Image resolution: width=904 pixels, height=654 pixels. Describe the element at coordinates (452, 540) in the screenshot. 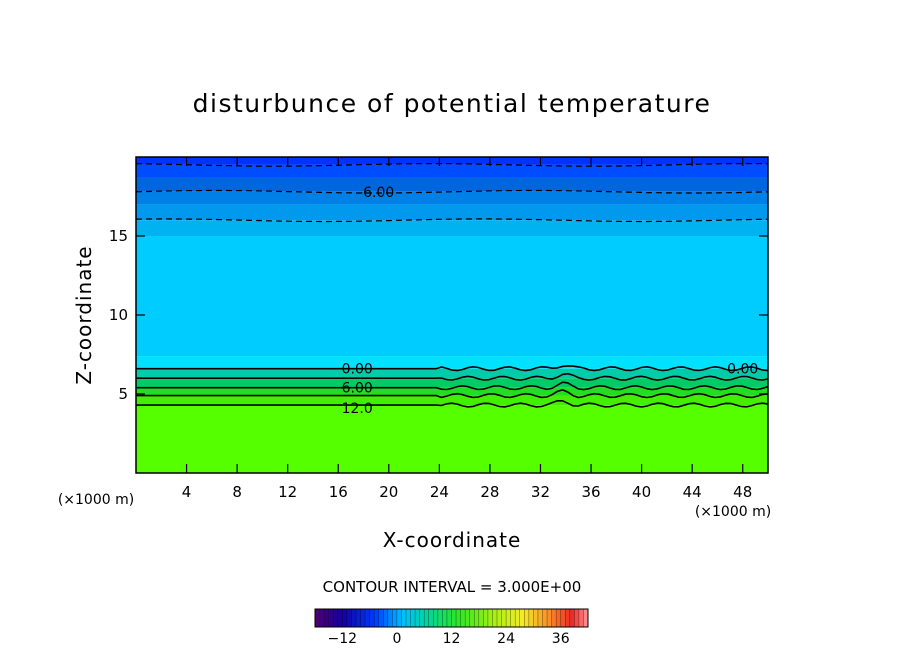

I see `x-axis-label: X-coordinate` at that location.